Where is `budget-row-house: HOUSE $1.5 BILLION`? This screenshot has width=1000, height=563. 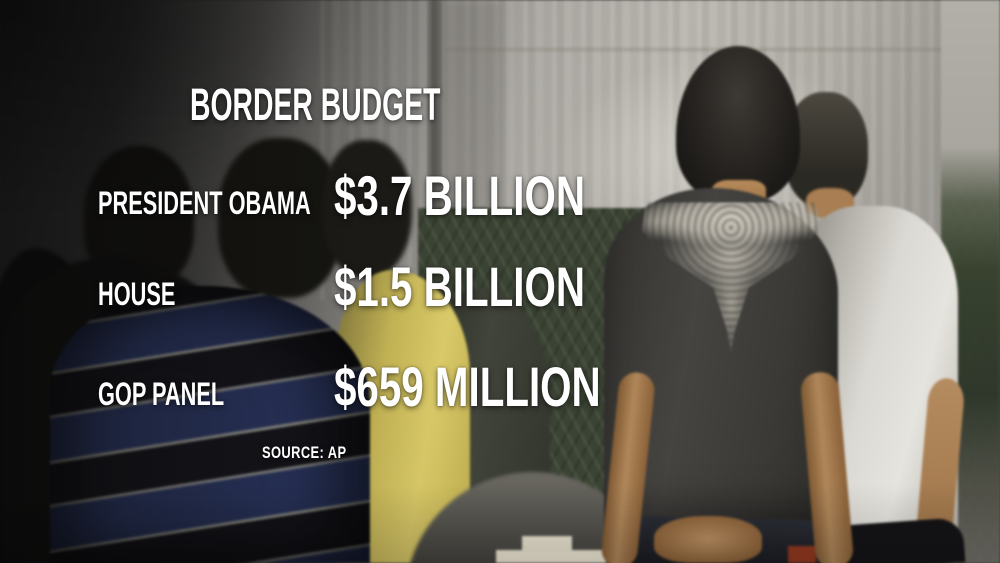
budget-row-house: HOUSE $1.5 BILLION is located at coordinates (500, 286).